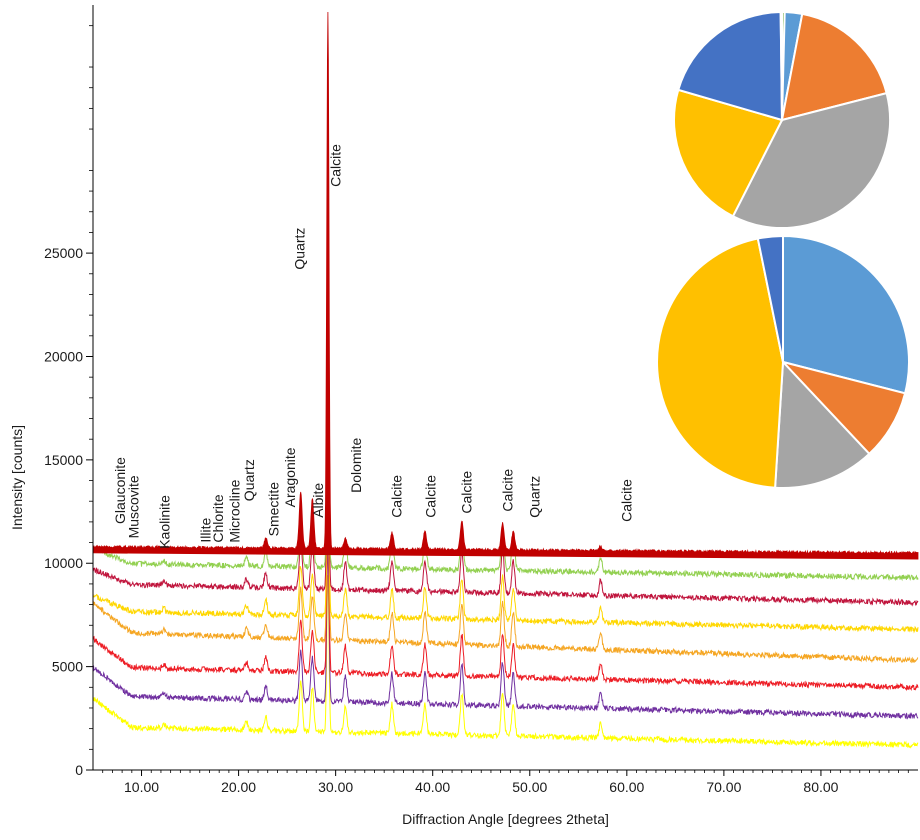  I want to click on y-tick-label: 0, so click(79, 770).